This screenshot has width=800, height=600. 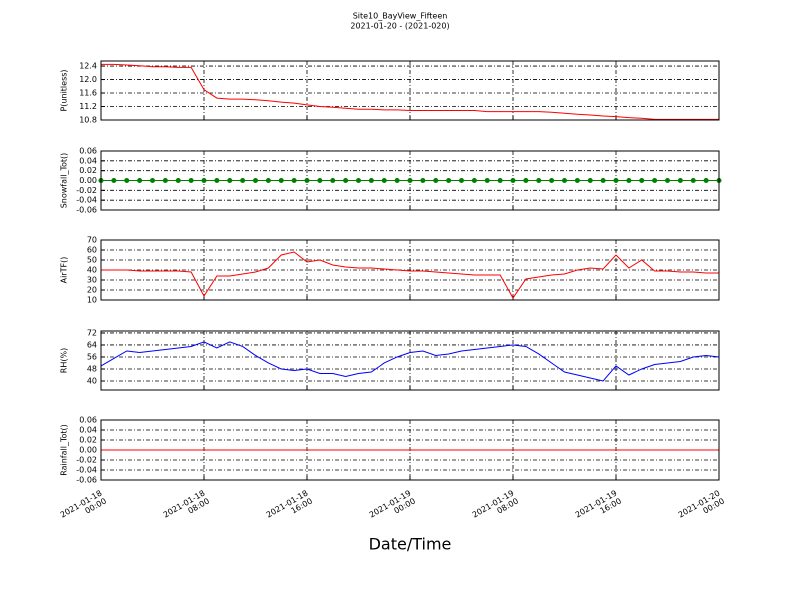 I want to click on y-axis-label: Snowfall_Tot(), so click(x=64, y=181).